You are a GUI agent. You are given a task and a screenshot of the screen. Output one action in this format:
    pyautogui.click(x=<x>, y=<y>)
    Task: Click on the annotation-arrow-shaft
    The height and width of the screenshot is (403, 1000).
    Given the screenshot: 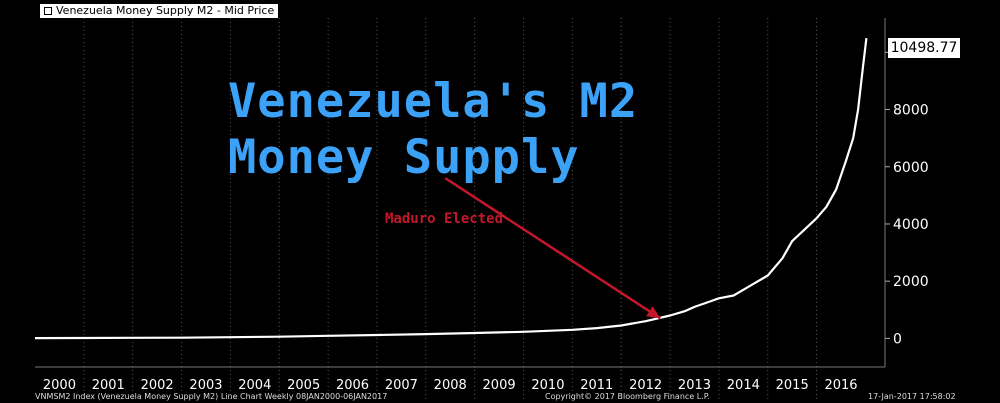 What is the action you would take?
    pyautogui.click(x=552, y=248)
    